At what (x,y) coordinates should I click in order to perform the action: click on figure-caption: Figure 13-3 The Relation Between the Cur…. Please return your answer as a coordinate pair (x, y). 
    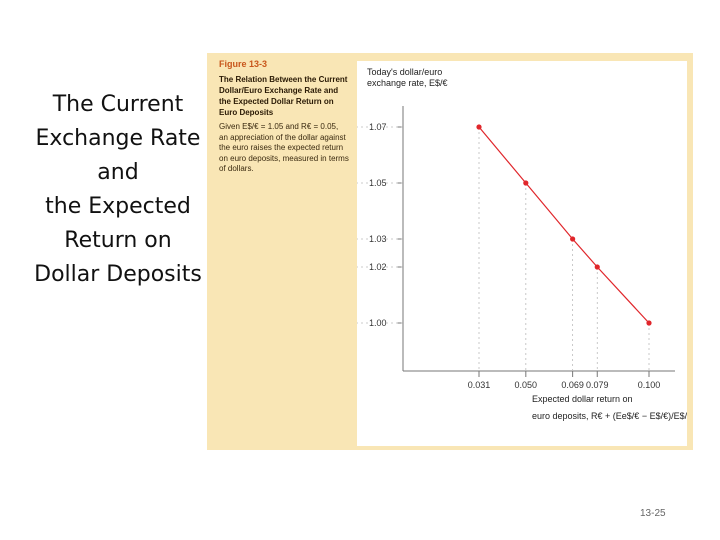
    Looking at the image, I should click on (284, 117).